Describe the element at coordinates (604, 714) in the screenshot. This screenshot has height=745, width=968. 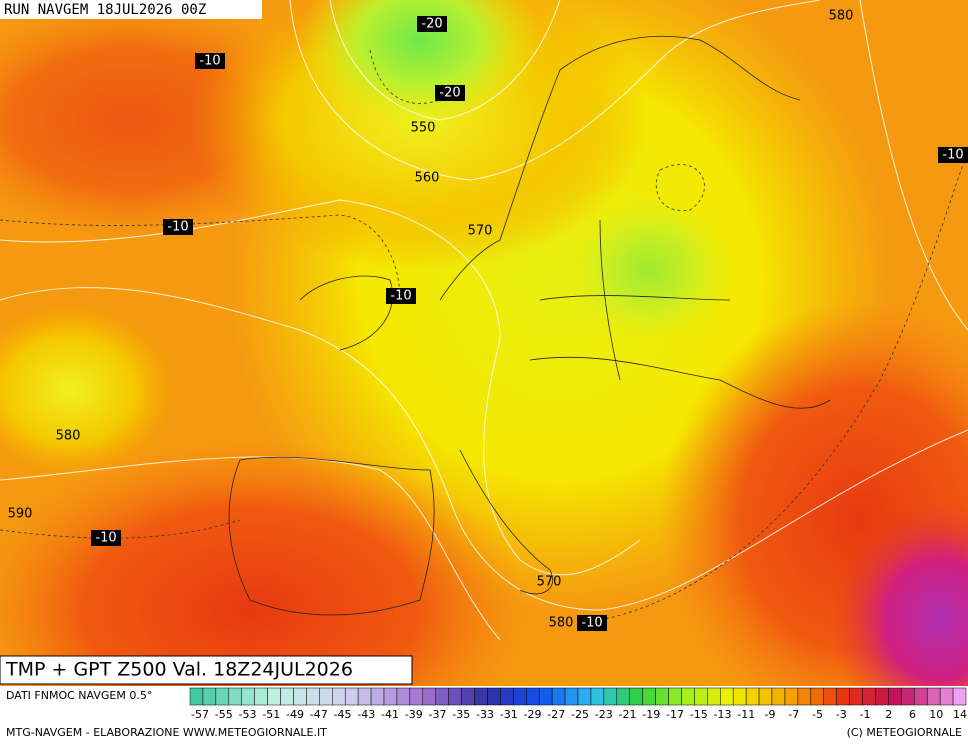
I see `scale-label: -23` at that location.